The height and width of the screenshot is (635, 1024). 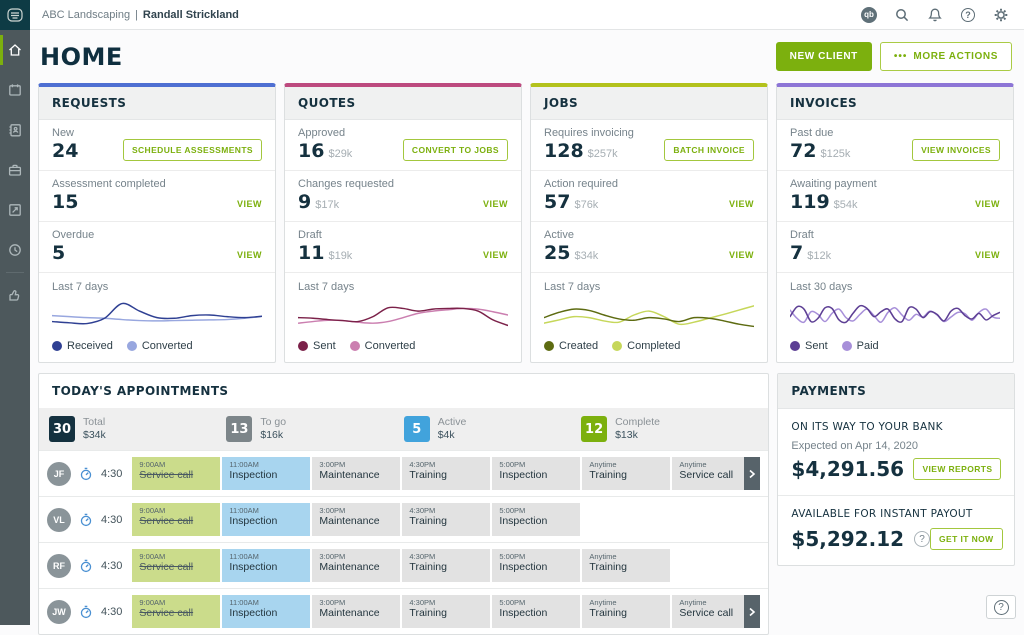 I want to click on new-client-button: NEW CLIENT, so click(x=824, y=56).